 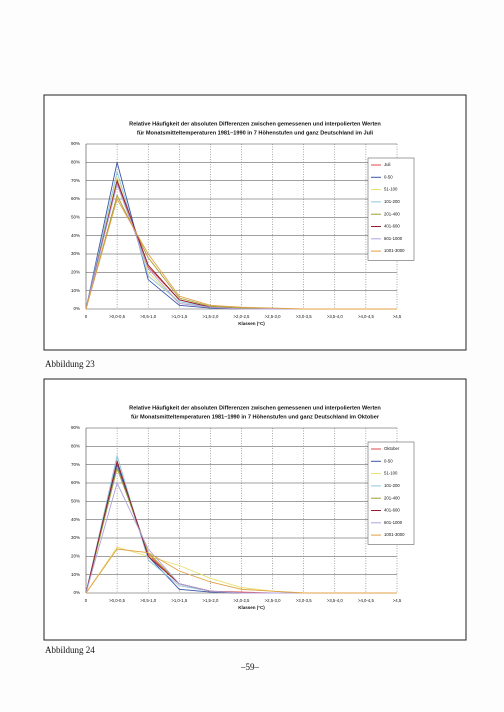 What do you see at coordinates (387, 164) in the screenshot?
I see `legend-label: Juli` at bounding box center [387, 164].